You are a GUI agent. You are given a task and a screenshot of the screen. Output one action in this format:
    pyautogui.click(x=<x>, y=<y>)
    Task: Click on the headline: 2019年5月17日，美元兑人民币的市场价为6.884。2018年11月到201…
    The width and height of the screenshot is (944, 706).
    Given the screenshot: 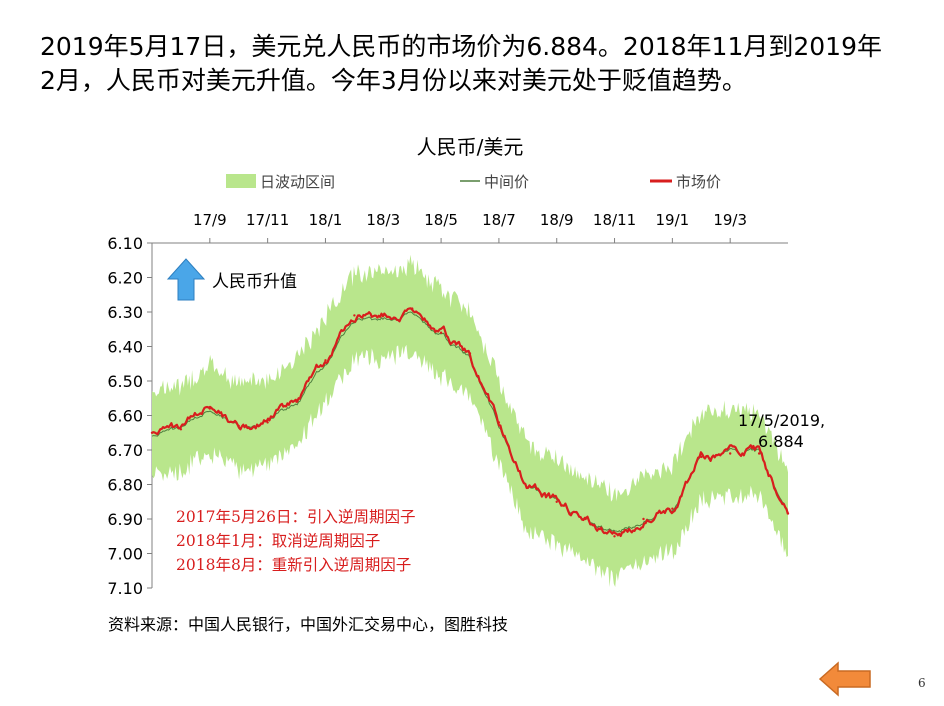 What is the action you would take?
    pyautogui.click(x=480, y=64)
    